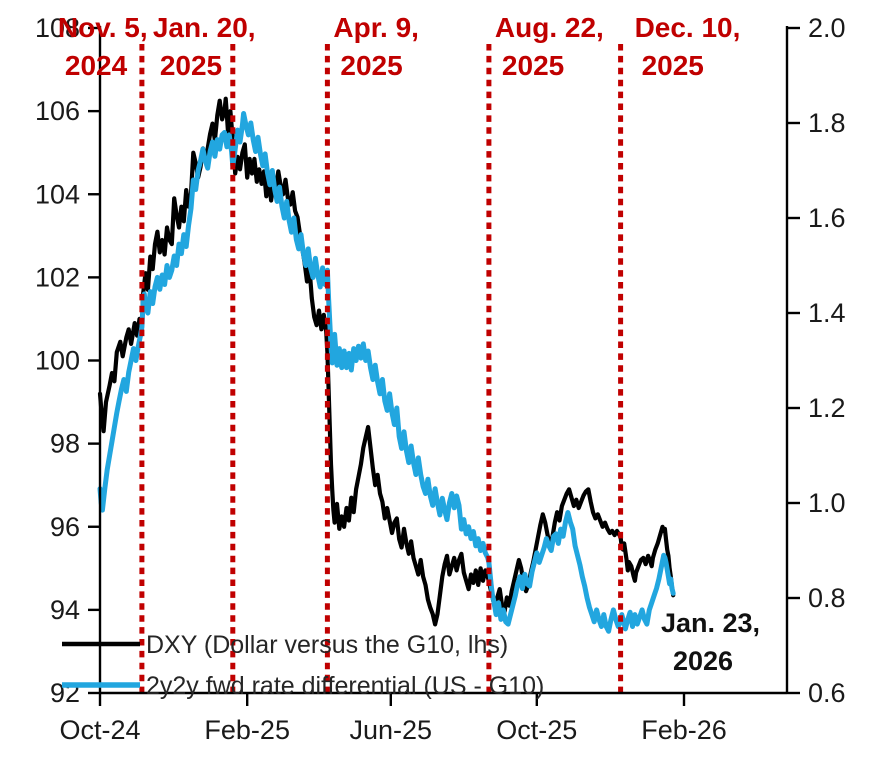 The image size is (870, 757). I want to click on legend-label-dxy: DXY (Dollar versus the G10, lhs), so click(327, 645).